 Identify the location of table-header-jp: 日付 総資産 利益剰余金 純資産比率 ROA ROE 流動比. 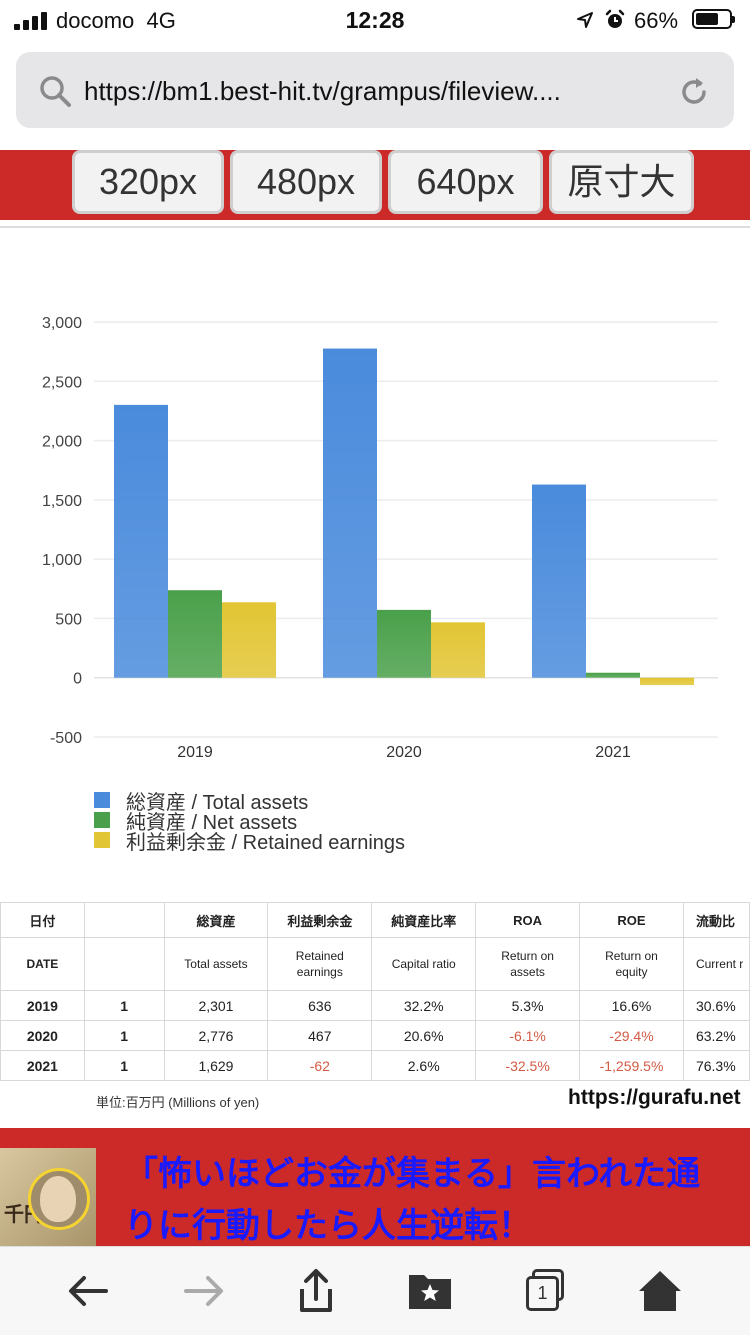
(375, 920).